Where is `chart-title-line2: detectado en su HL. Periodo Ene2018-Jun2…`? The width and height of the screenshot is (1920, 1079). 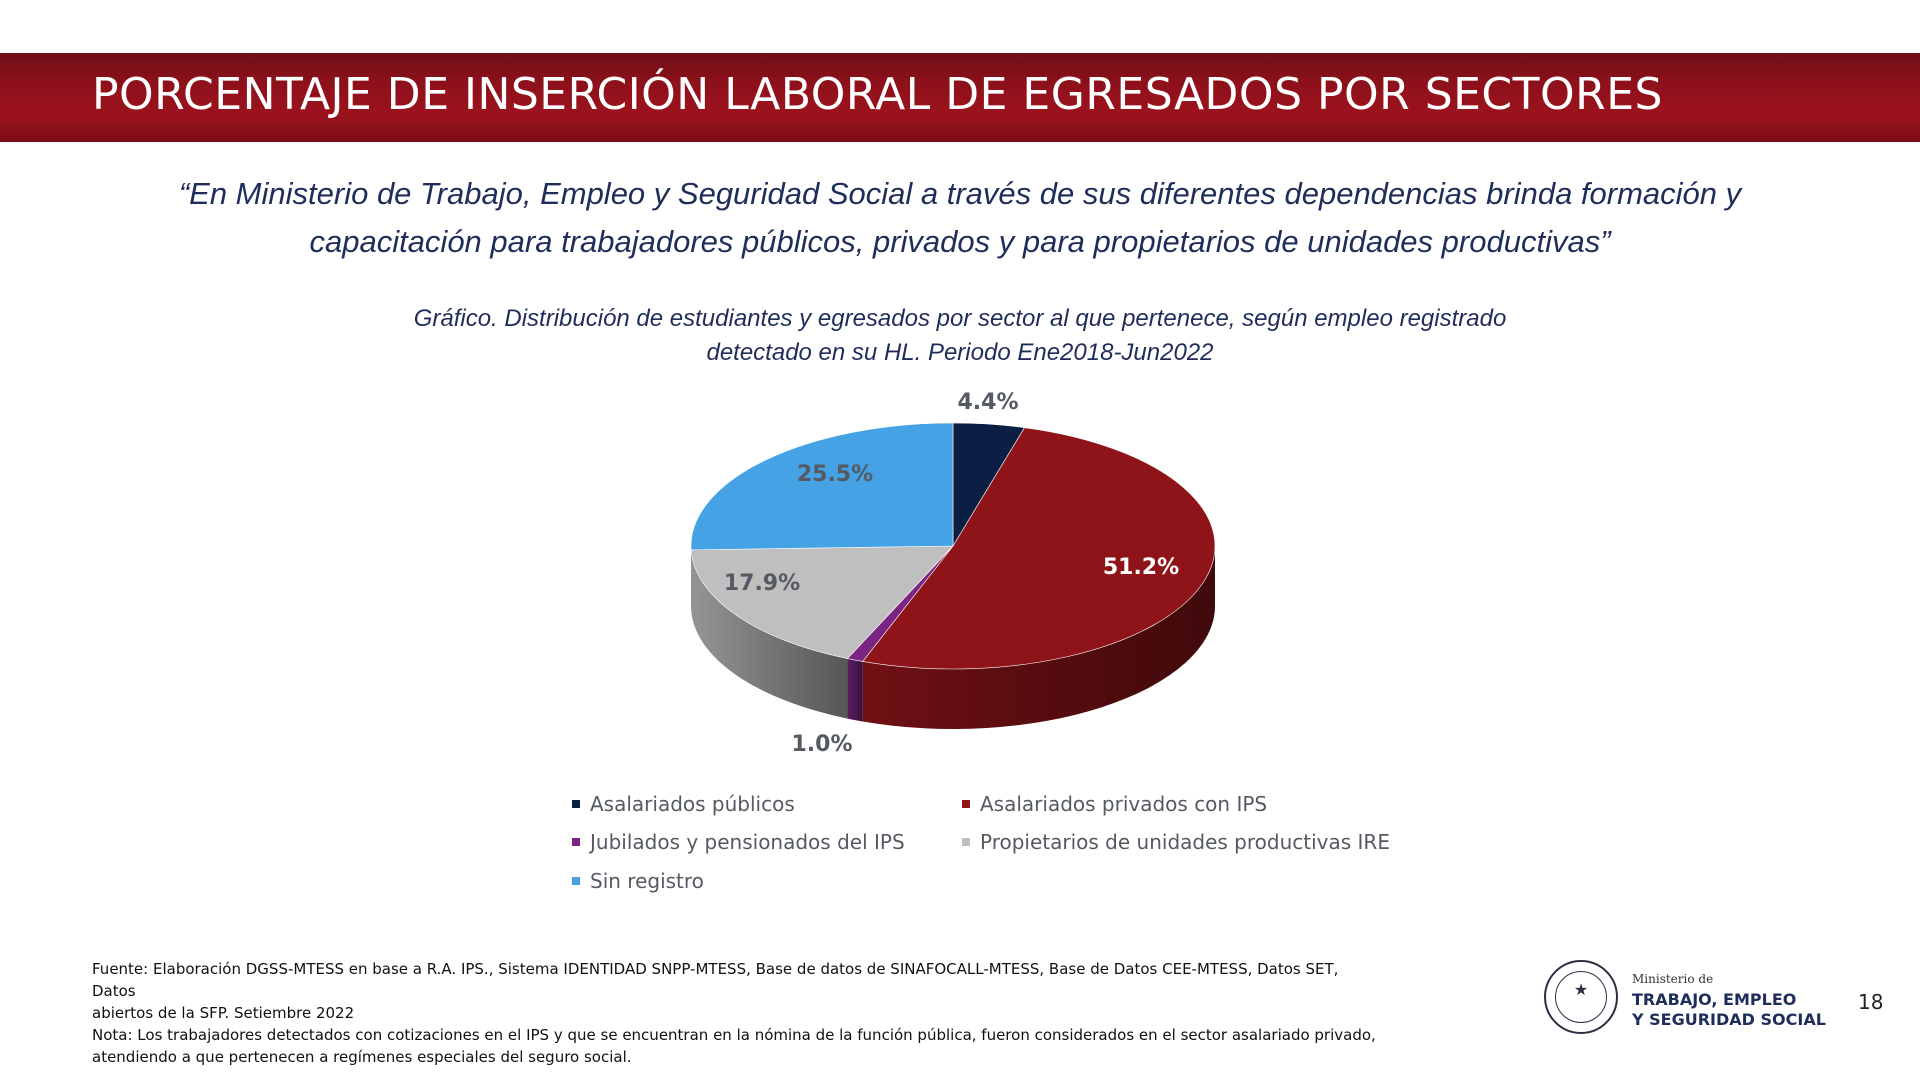
chart-title-line2: detectado en su HL. Periodo Ene2018-Jun2… is located at coordinates (960, 352).